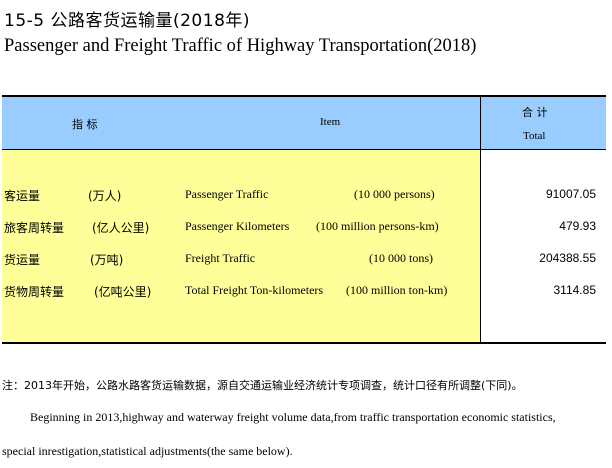 Image resolution: width=612 pixels, height=468 pixels. I want to click on row-unit-cn: (亿人公里), so click(121, 228).